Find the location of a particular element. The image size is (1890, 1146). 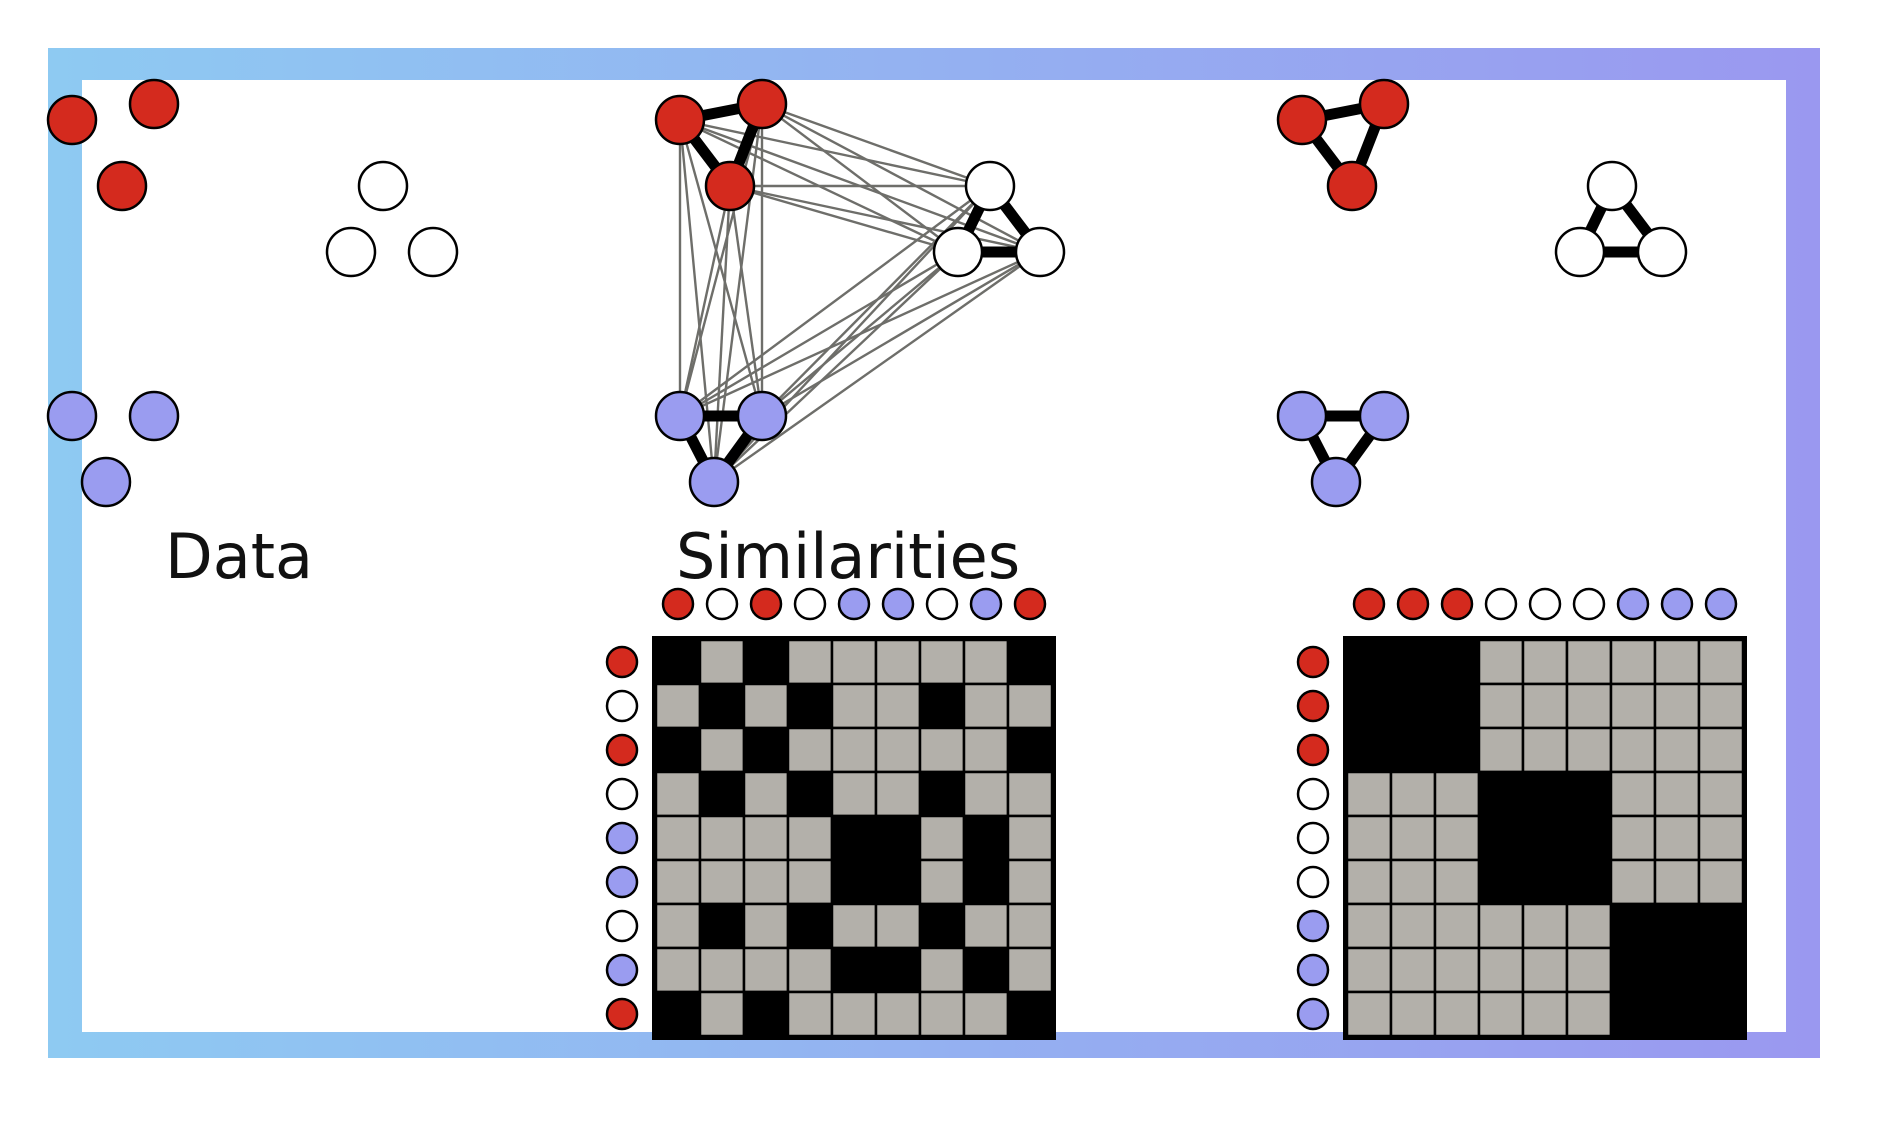

similarities-caption: Similarities is located at coordinates (848, 556).